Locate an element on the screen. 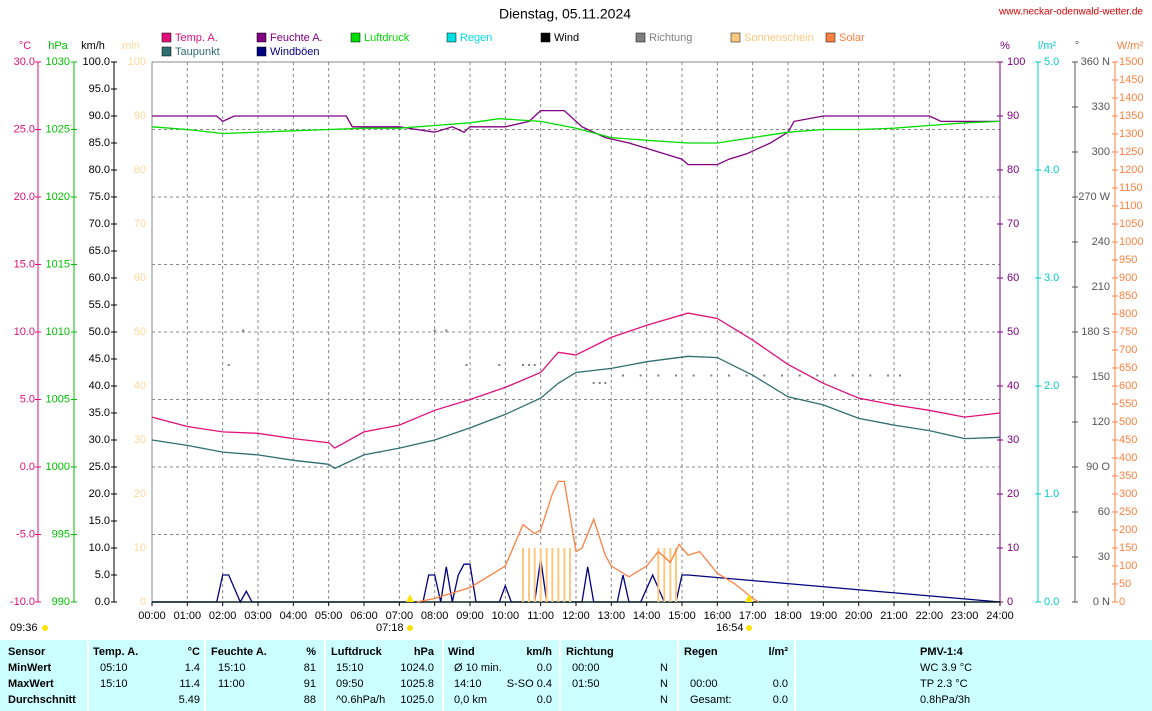  y-tick-label: 950 is located at coordinates (1128, 260).